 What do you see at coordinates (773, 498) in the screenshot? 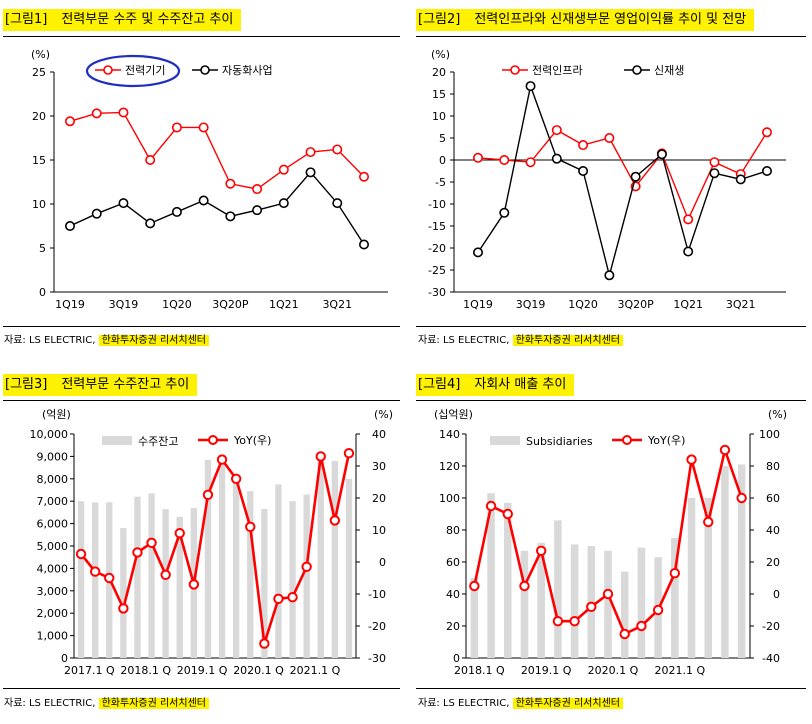
I see `y-right-tick-label: 60` at bounding box center [773, 498].